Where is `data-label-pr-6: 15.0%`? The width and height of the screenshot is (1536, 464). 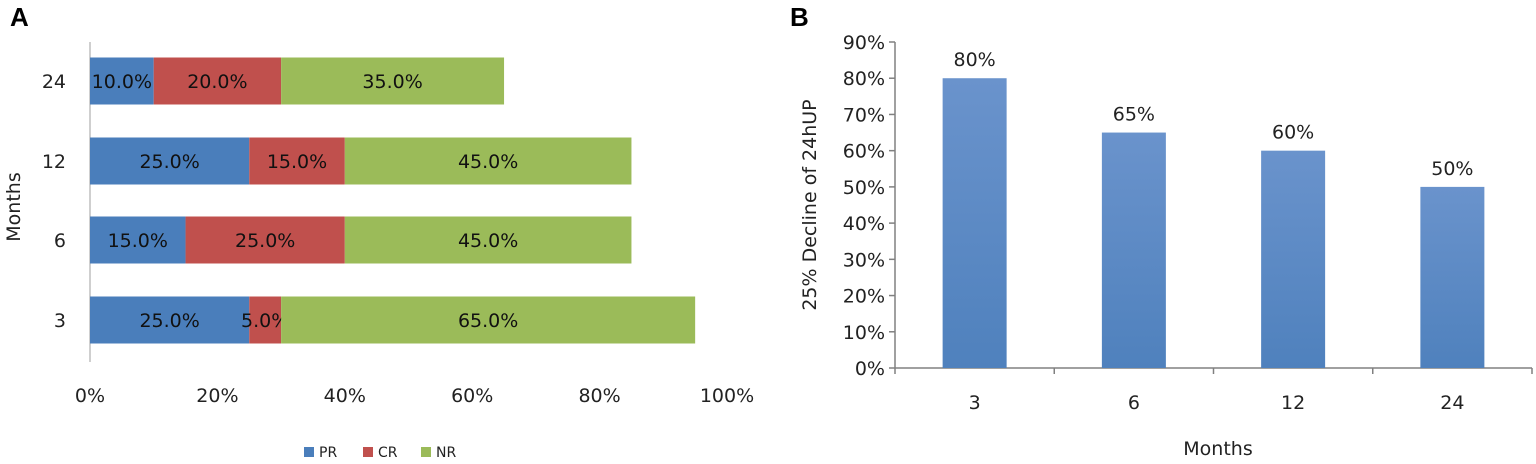 data-label-pr-6: 15.0% is located at coordinates (138, 241).